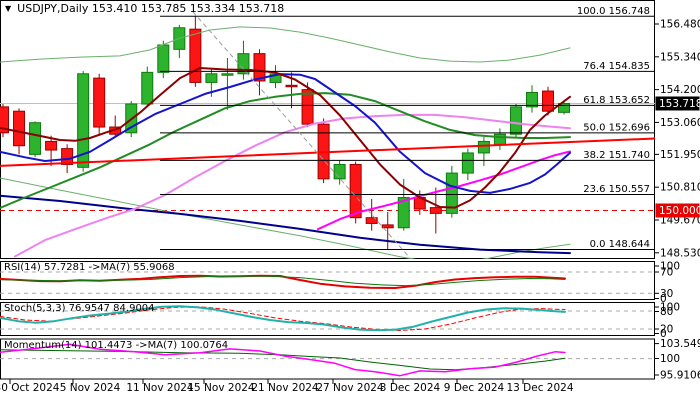  Describe the element at coordinates (30, 388) in the screenshot. I see `date-axis-label: 30 Oct 2024` at that location.